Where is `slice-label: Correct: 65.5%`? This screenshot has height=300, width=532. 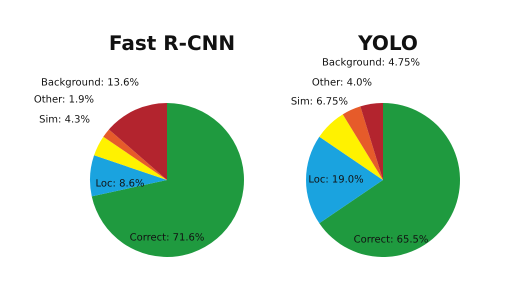
slice-label: Correct: 65.5% is located at coordinates (391, 240).